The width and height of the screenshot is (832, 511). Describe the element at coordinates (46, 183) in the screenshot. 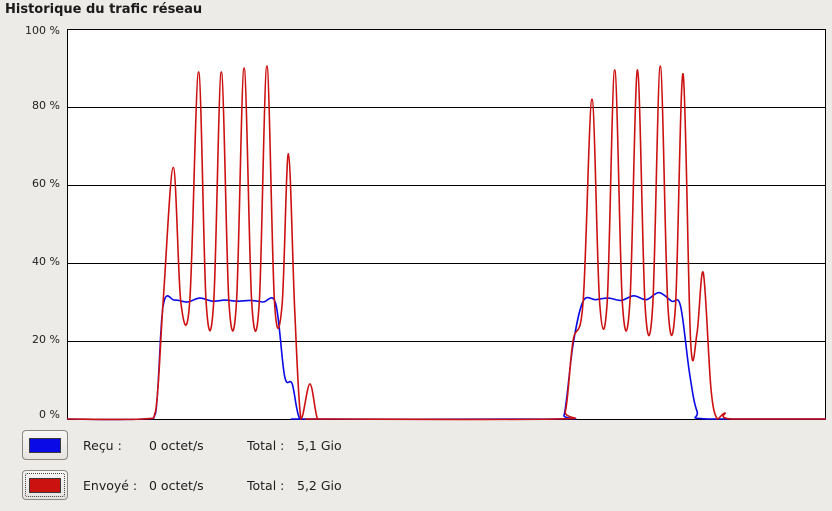

I see `y-tick-label: 60 %` at that location.